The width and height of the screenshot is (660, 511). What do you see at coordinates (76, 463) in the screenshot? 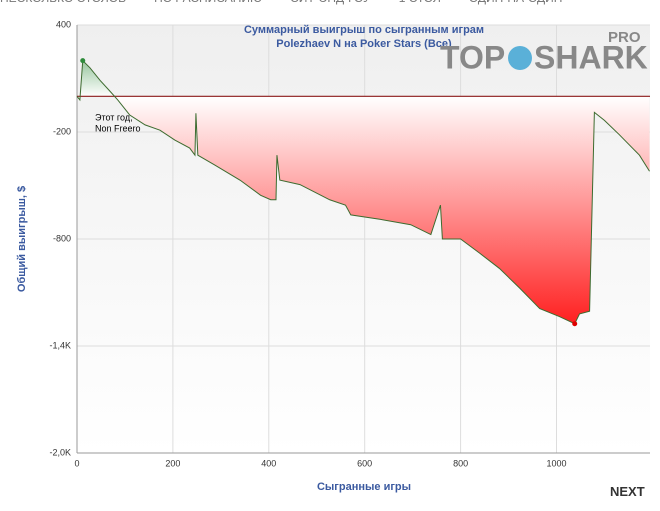
I see `x-tick-label: 0` at bounding box center [76, 463].